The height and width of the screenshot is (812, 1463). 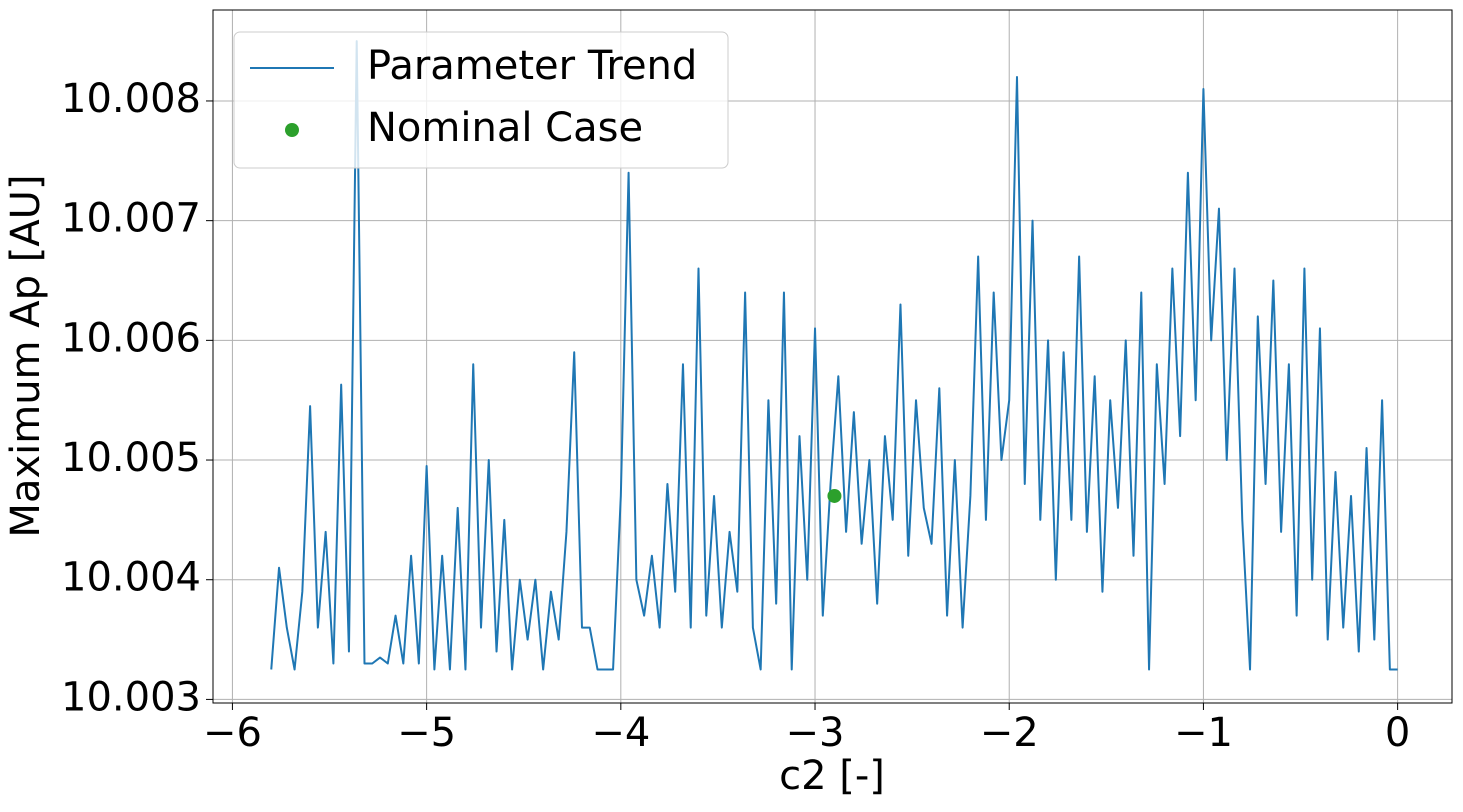 I want to click on legend-box, so click(x=481, y=100).